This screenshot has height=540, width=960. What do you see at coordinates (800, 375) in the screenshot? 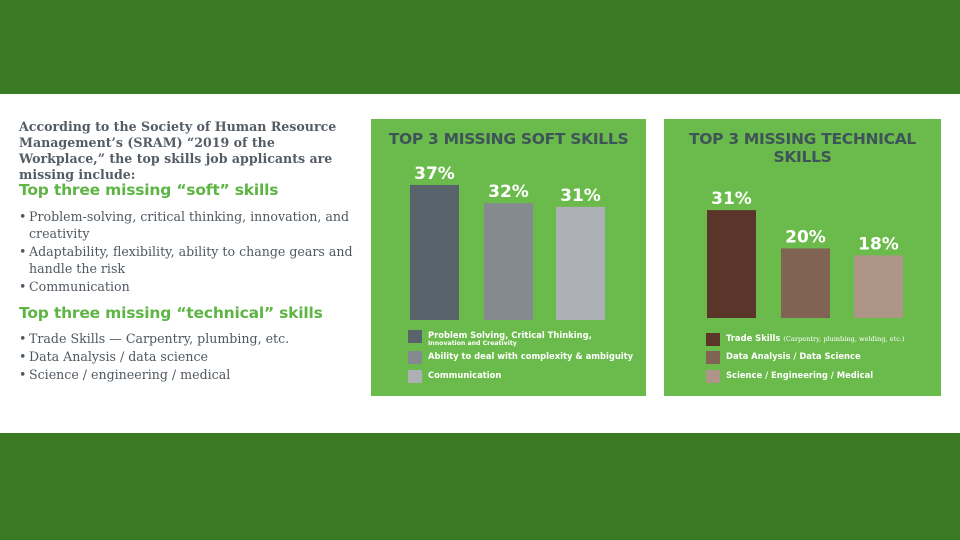
I see `legend-text: Science / Engineering / Medical` at bounding box center [800, 375].